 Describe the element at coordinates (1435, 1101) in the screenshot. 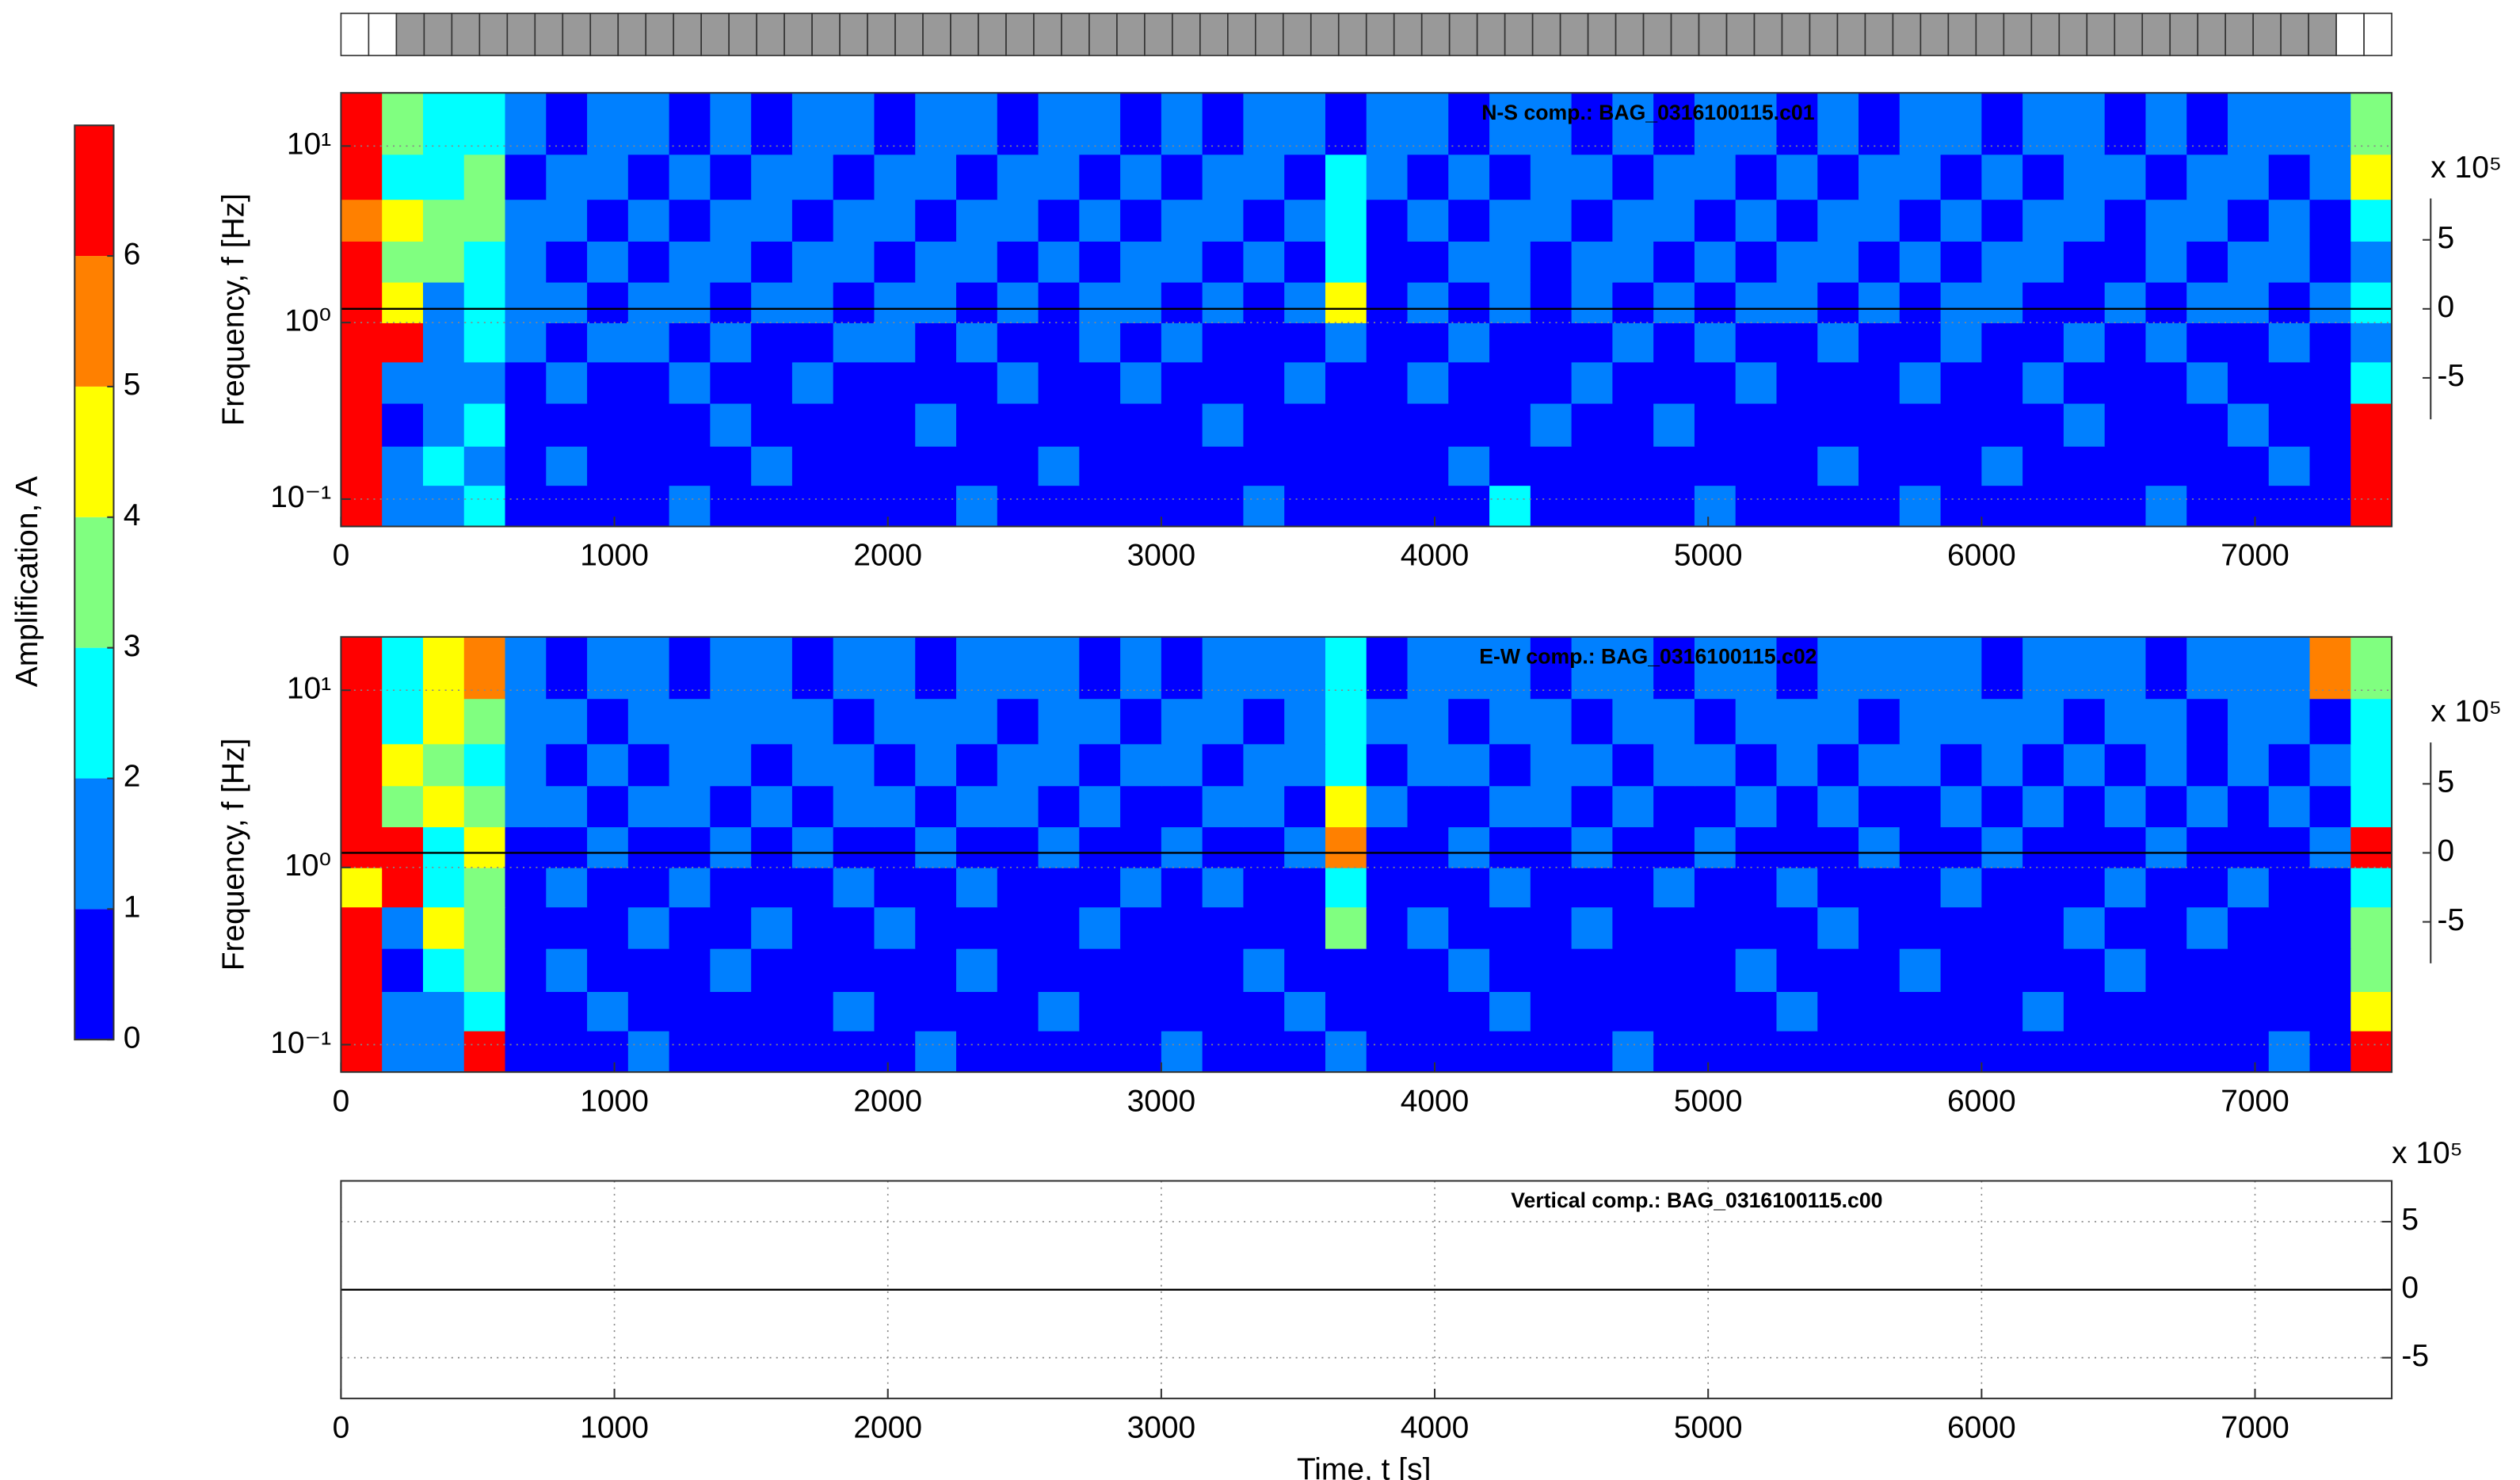

I see `x-tick-label: 4000` at that location.